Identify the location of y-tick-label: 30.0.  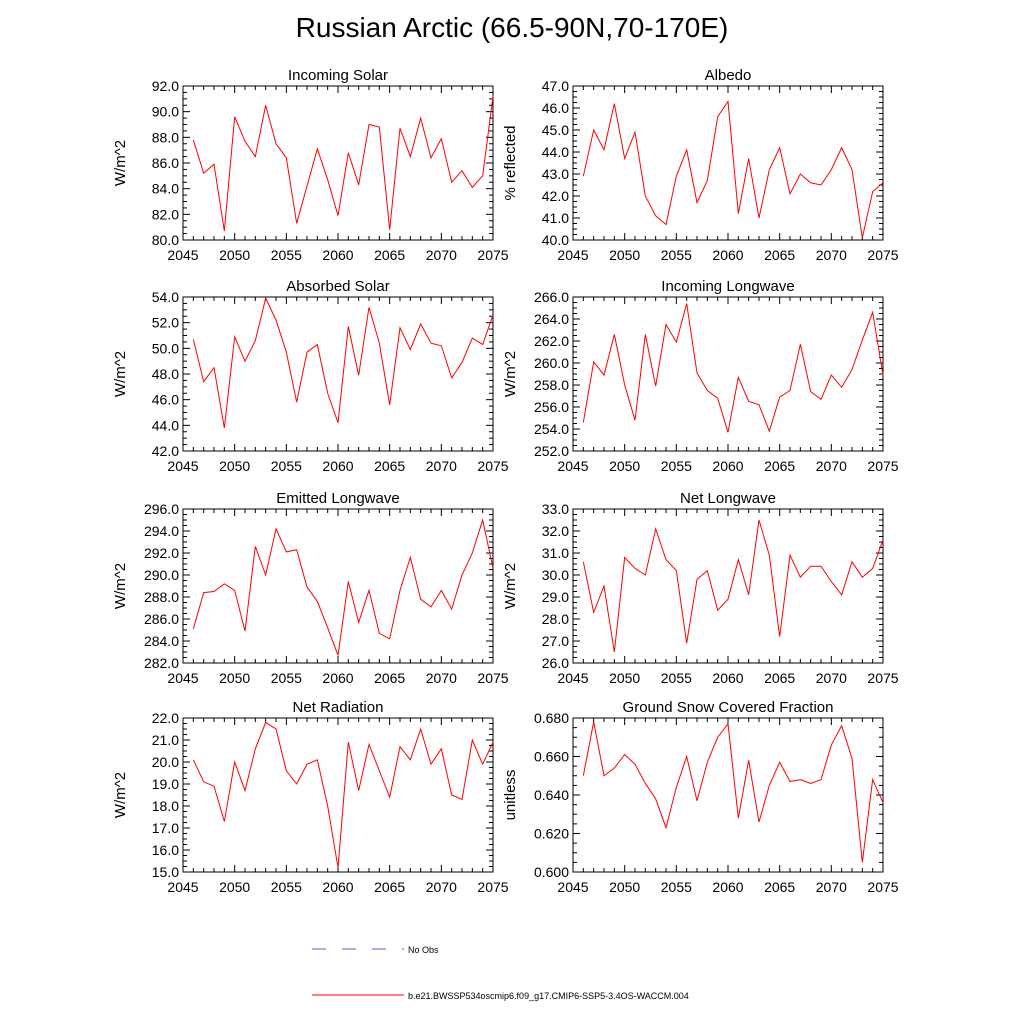
(555, 575).